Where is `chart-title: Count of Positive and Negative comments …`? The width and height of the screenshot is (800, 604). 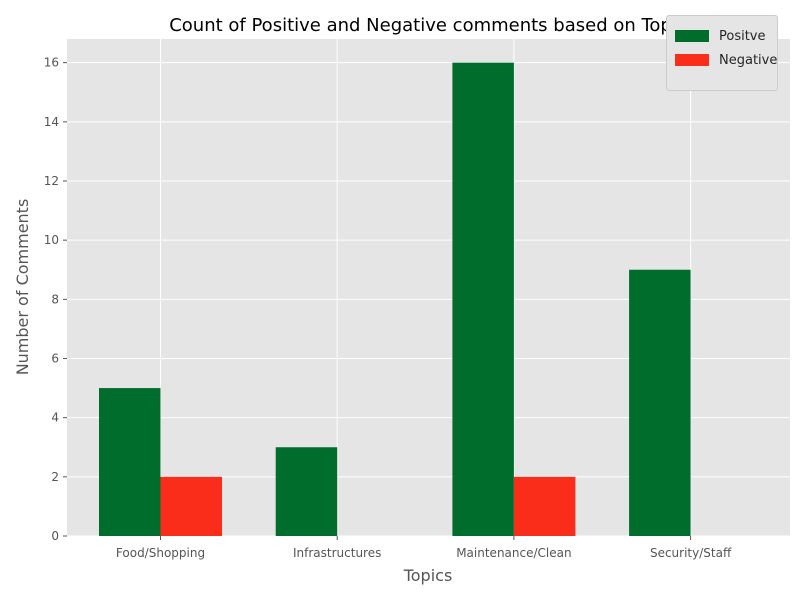 chart-title: Count of Positive and Negative comments … is located at coordinates (428, 25).